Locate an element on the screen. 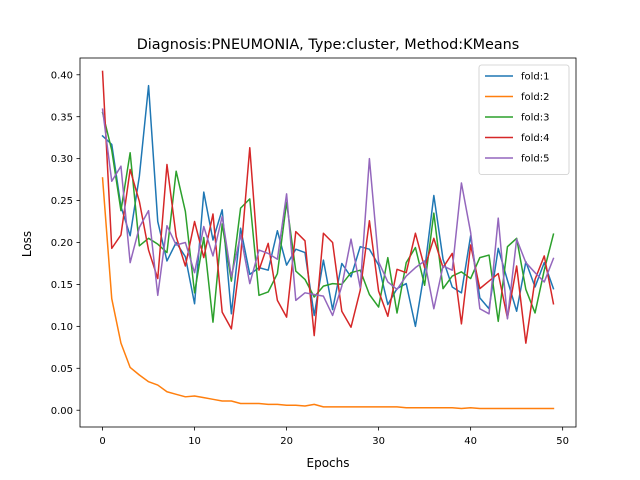 Image resolution: width=640 pixels, height=480 pixels. x-axis-label: Epochs is located at coordinates (328, 463).